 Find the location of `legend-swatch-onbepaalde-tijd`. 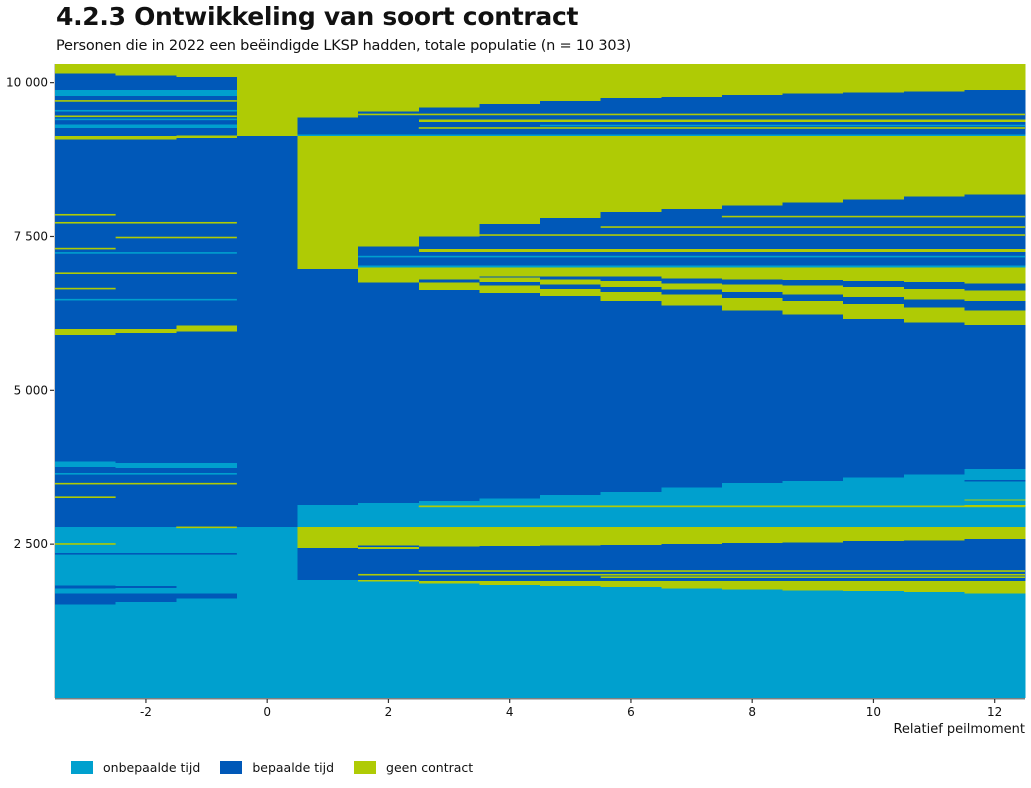

legend-swatch-onbepaalde-tijd is located at coordinates (82, 767).